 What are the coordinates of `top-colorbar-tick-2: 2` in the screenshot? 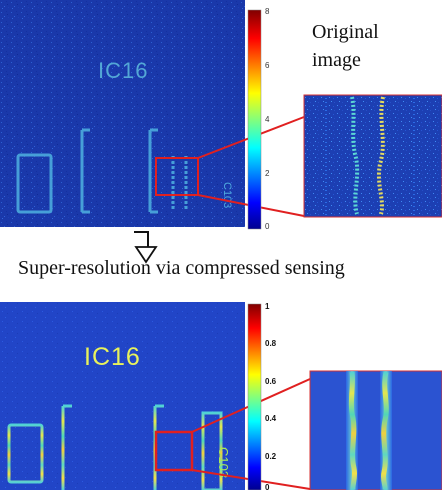 It's located at (267, 173).